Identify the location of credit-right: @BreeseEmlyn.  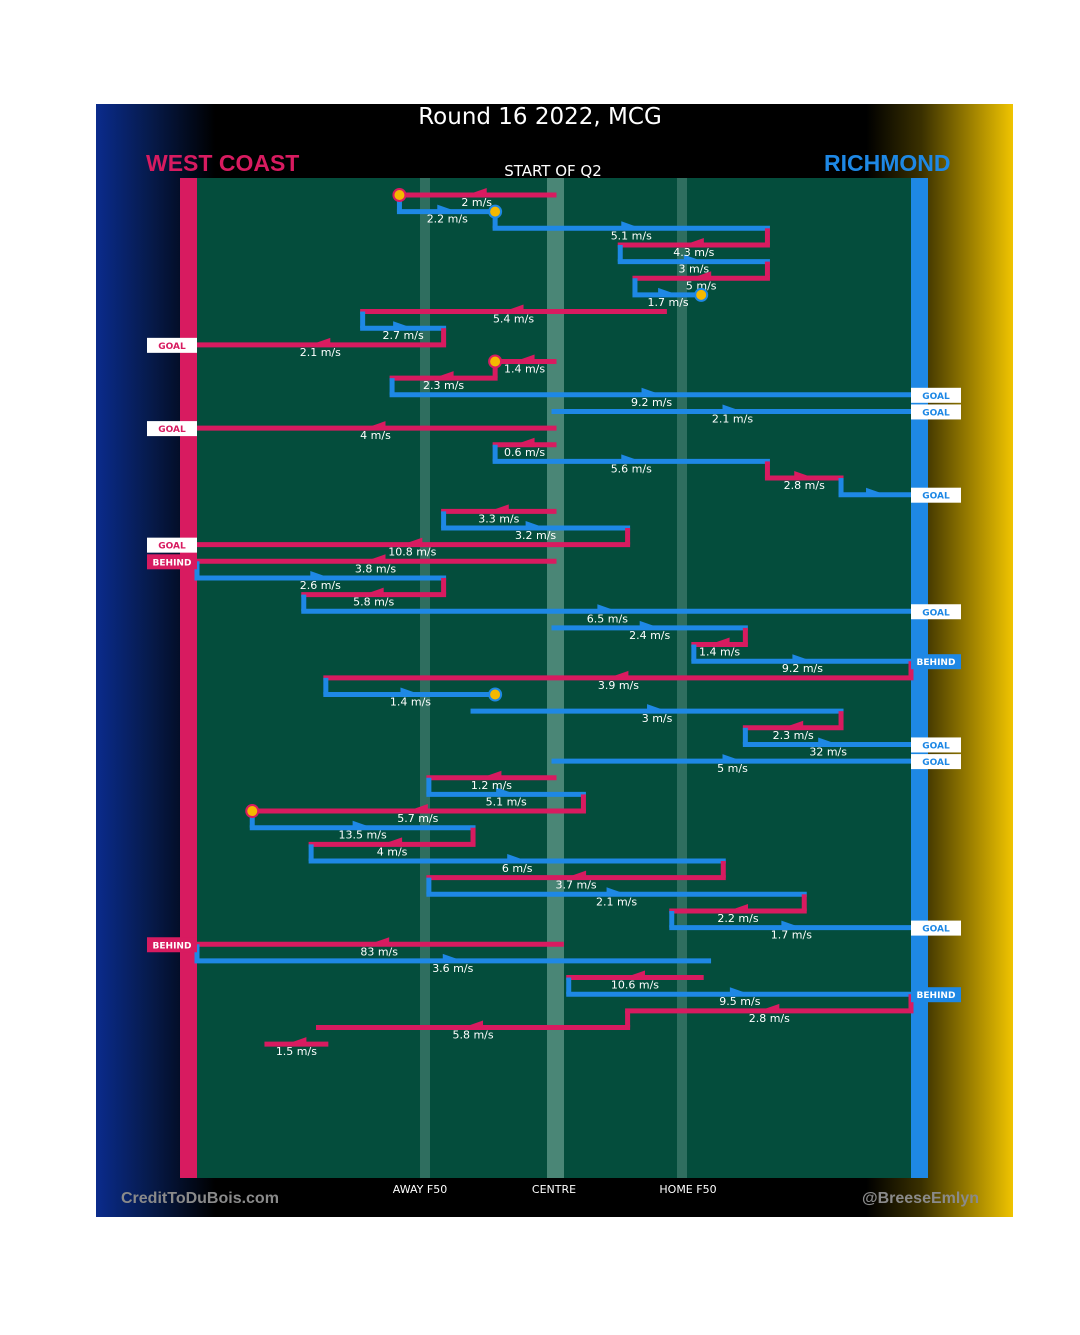
(920, 1198).